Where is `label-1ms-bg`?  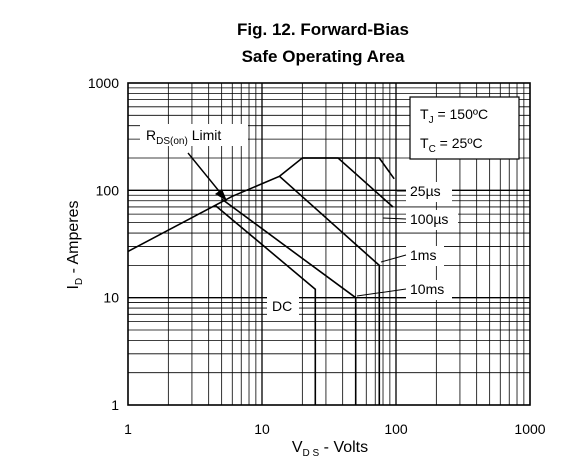
label-1ms-bg is located at coordinates (425, 256).